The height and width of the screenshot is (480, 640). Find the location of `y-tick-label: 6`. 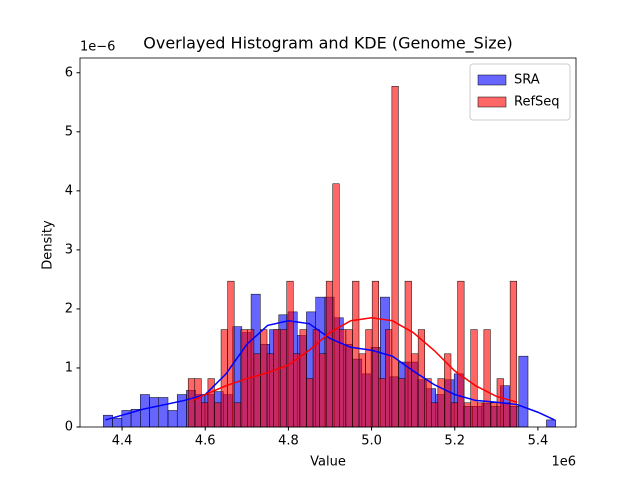

y-tick-label: 6 is located at coordinates (69, 72).